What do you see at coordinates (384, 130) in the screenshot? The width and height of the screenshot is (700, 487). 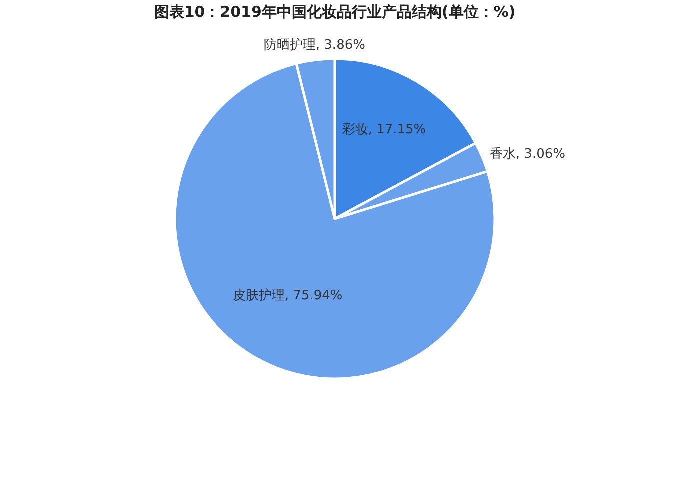 I see `slice-label: 彩妆, 17.15%` at bounding box center [384, 130].